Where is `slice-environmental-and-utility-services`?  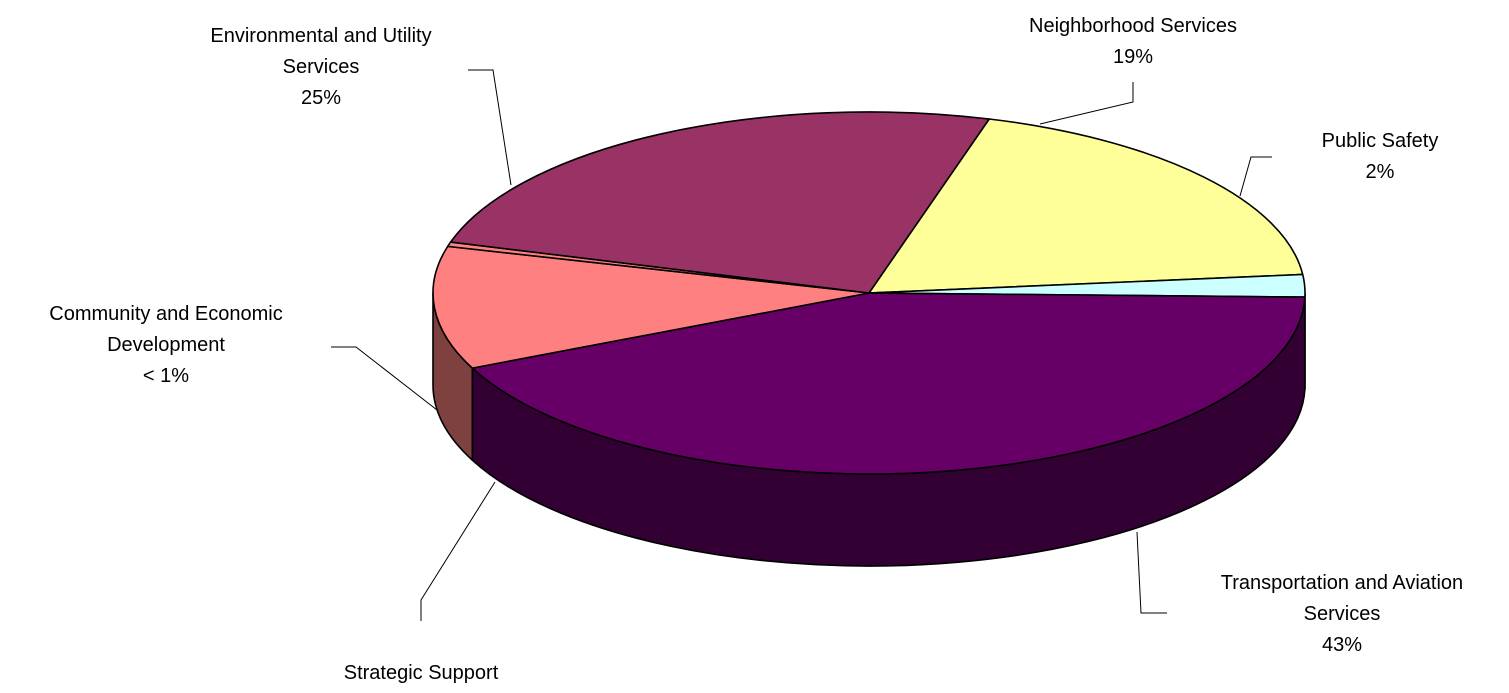 slice-environmental-and-utility-services is located at coordinates (719, 202).